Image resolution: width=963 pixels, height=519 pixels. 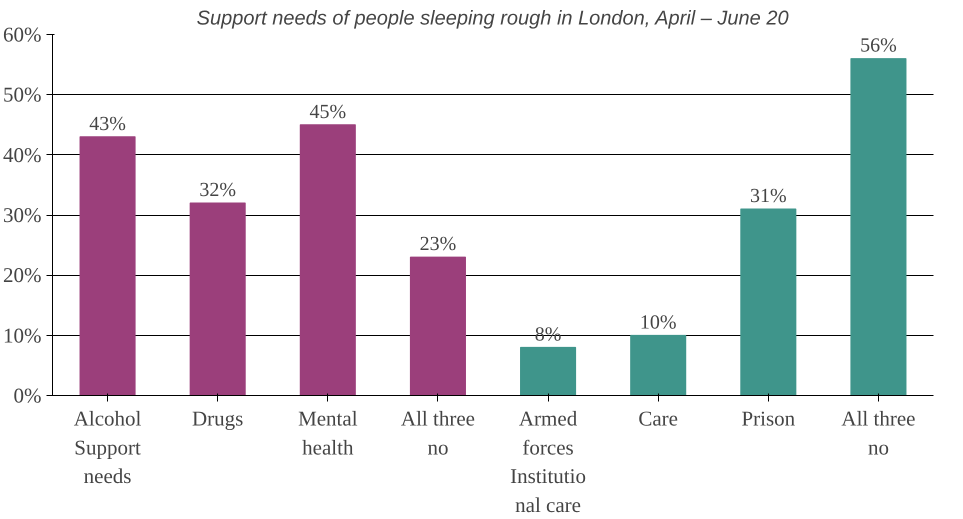 What do you see at coordinates (328, 433) in the screenshot?
I see `x-tick-label: Mental health` at bounding box center [328, 433].